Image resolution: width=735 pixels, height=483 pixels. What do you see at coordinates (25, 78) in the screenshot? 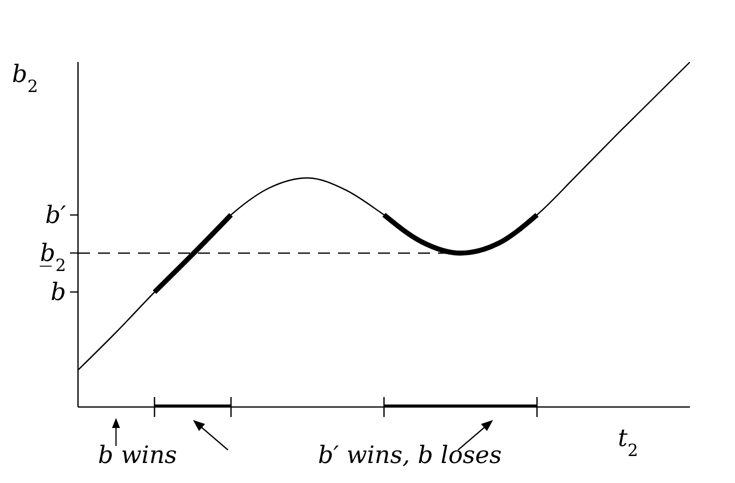
I see `y-axis-title: b$_{2}$` at bounding box center [25, 78].